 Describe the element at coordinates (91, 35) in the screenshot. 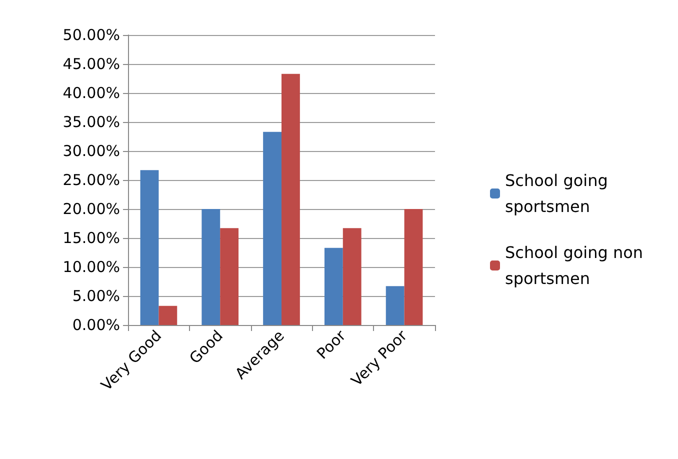

I see `y-tick-label: 50.00%` at that location.